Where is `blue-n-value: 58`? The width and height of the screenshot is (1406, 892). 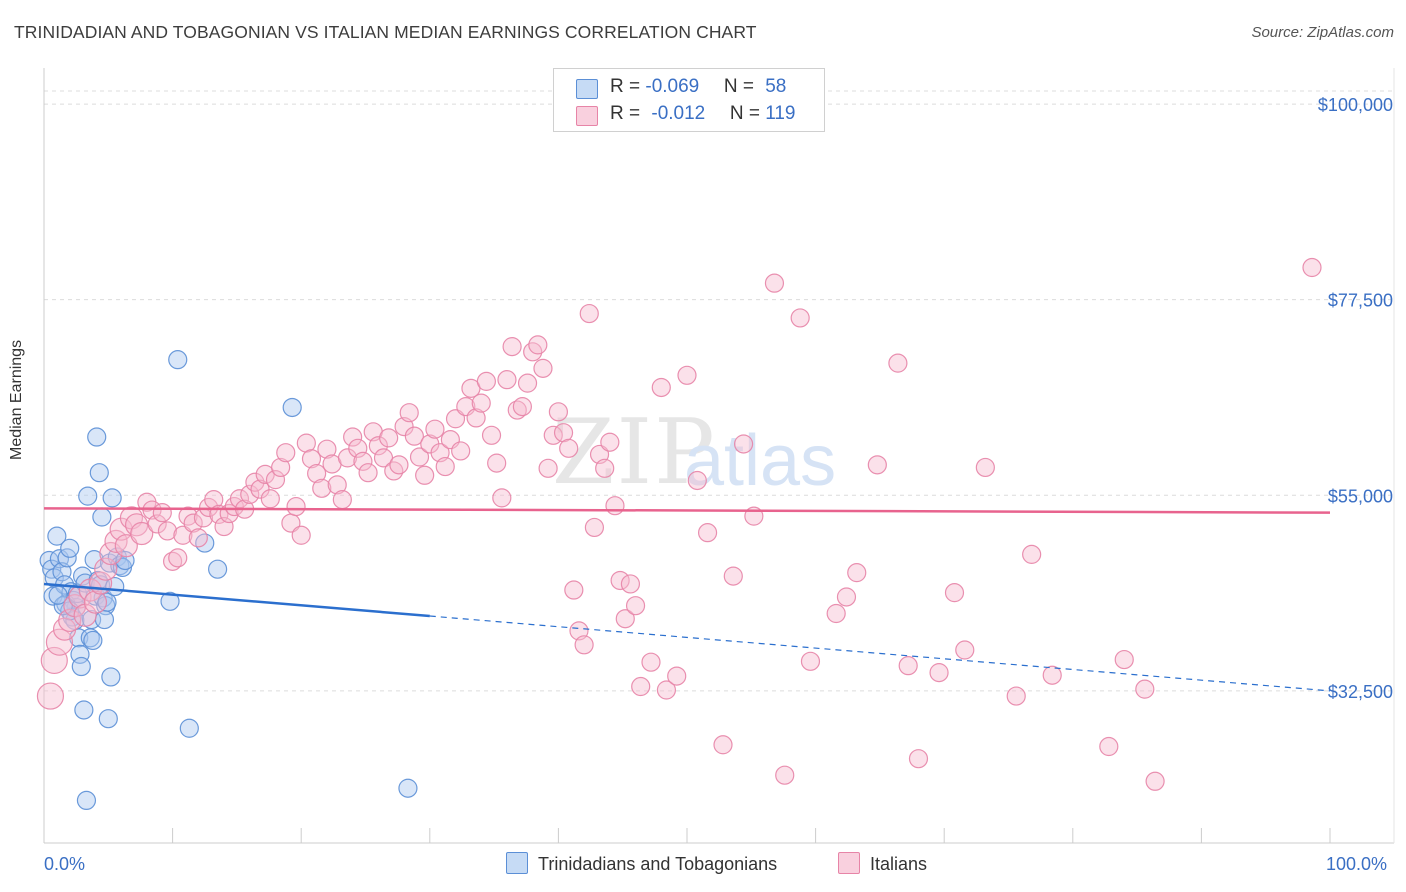 blue-n-value: 58 is located at coordinates (776, 86).